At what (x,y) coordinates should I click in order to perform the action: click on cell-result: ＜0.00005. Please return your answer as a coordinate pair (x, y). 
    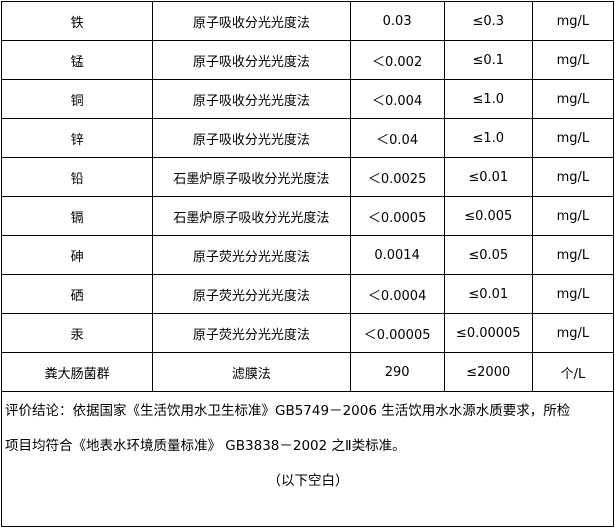
    Looking at the image, I should click on (397, 333).